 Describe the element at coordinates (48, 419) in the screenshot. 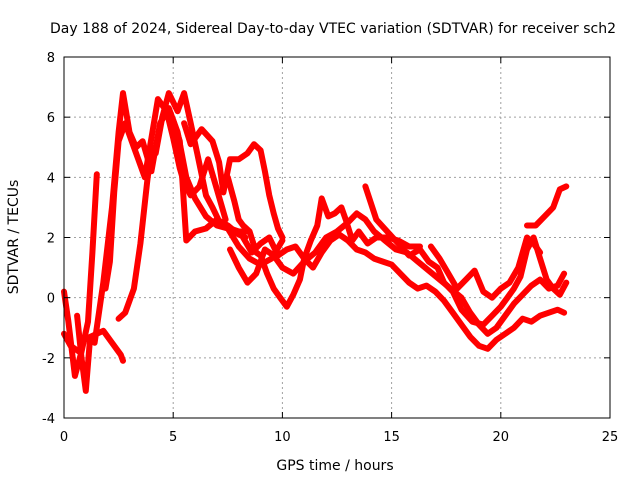

I see `y-tick-label: -4` at that location.